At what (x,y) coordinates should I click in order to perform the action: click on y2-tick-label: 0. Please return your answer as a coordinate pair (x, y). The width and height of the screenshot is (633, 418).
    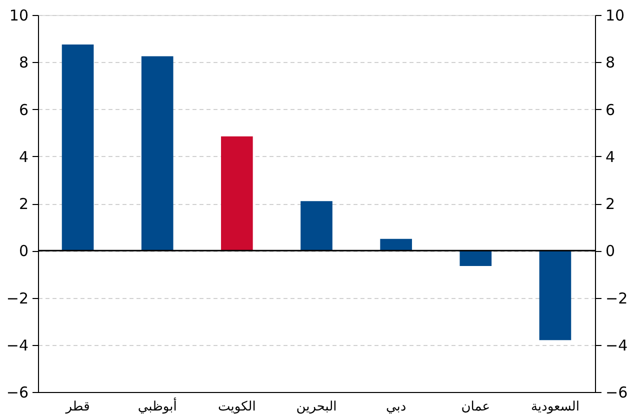
    Looking at the image, I should click on (611, 251).